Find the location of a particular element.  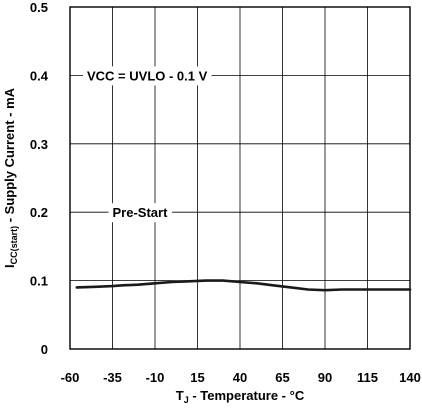

x-tick-label: -10 is located at coordinates (155, 377).